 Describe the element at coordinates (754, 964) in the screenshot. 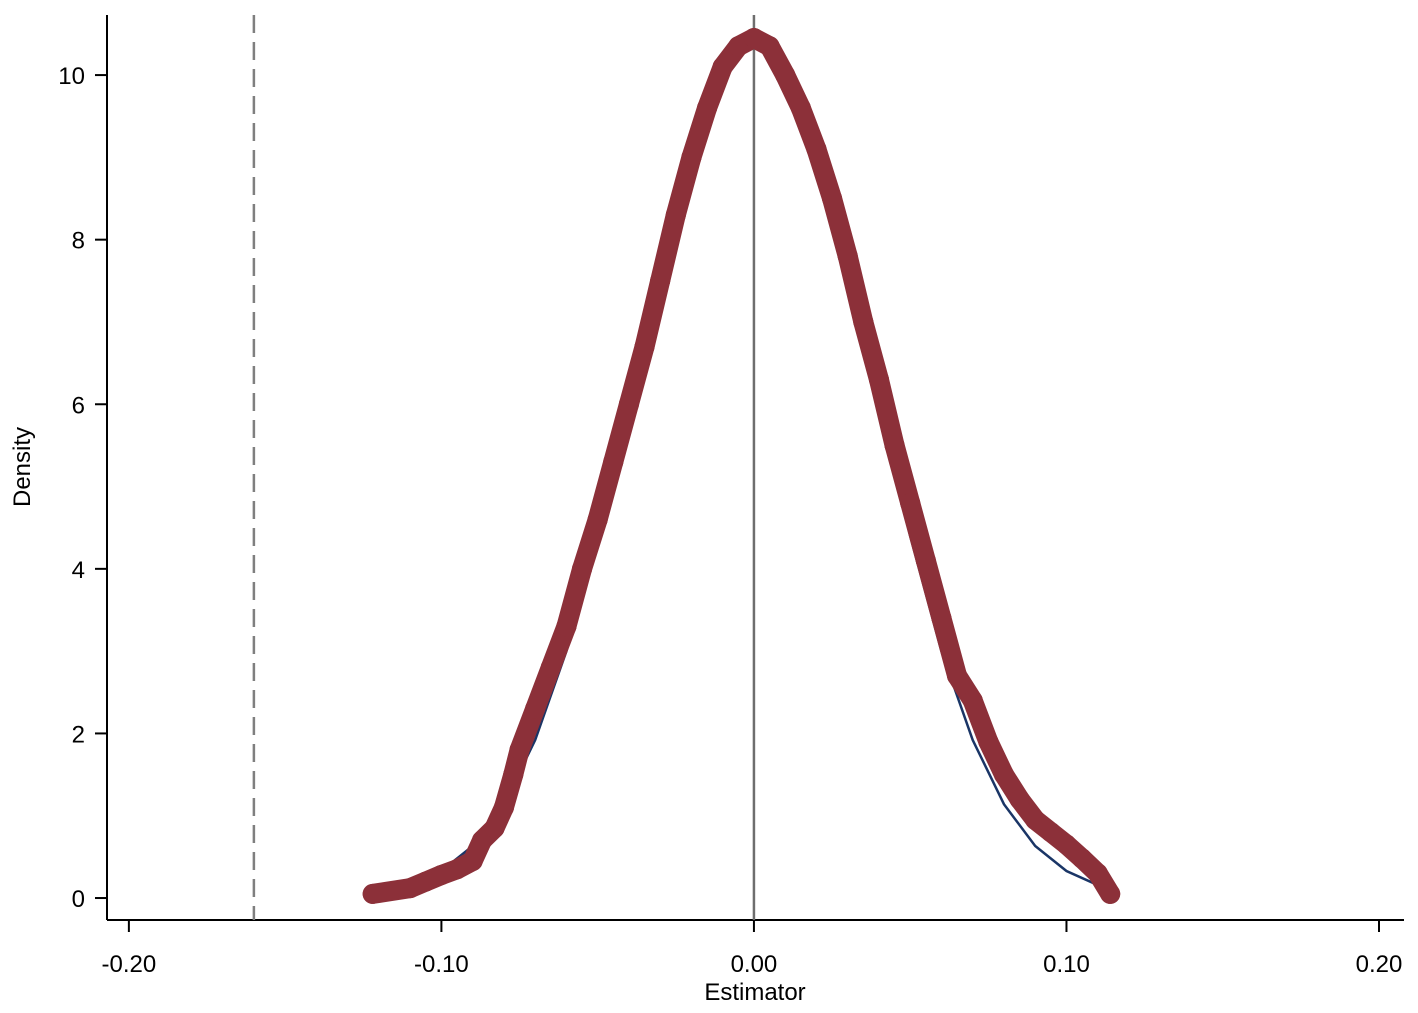

I see `x-tick-label: 0.00` at that location.